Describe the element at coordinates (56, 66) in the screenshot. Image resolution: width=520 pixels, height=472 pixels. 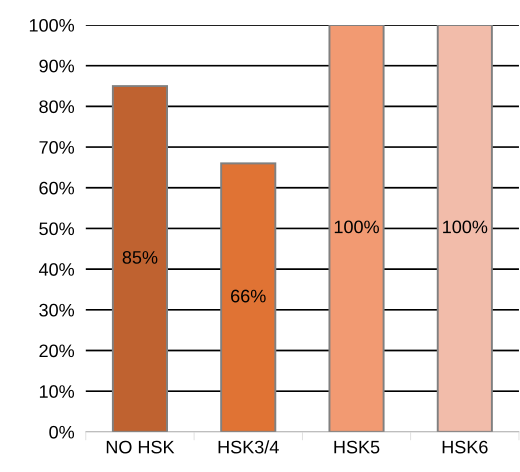
I see `y-tick-label: 90%` at that location.